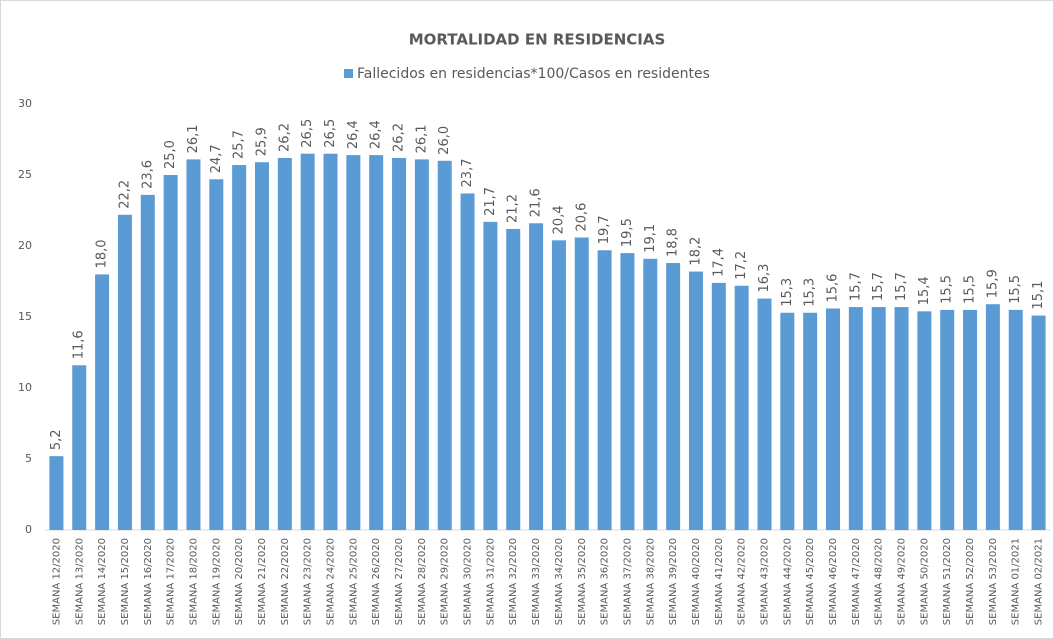 The height and width of the screenshot is (639, 1054). Describe the element at coordinates (25, 103) in the screenshot. I see `y-tick-label: 30` at that location.